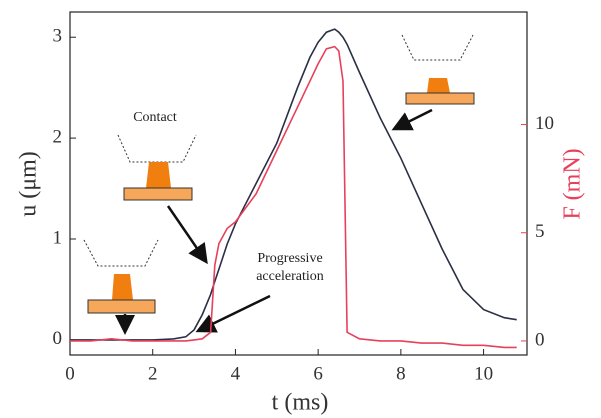 Image resolution: width=601 pixels, height=418 pixels. Describe the element at coordinates (236, 373) in the screenshot. I see `x-tick-label: 4` at that location.